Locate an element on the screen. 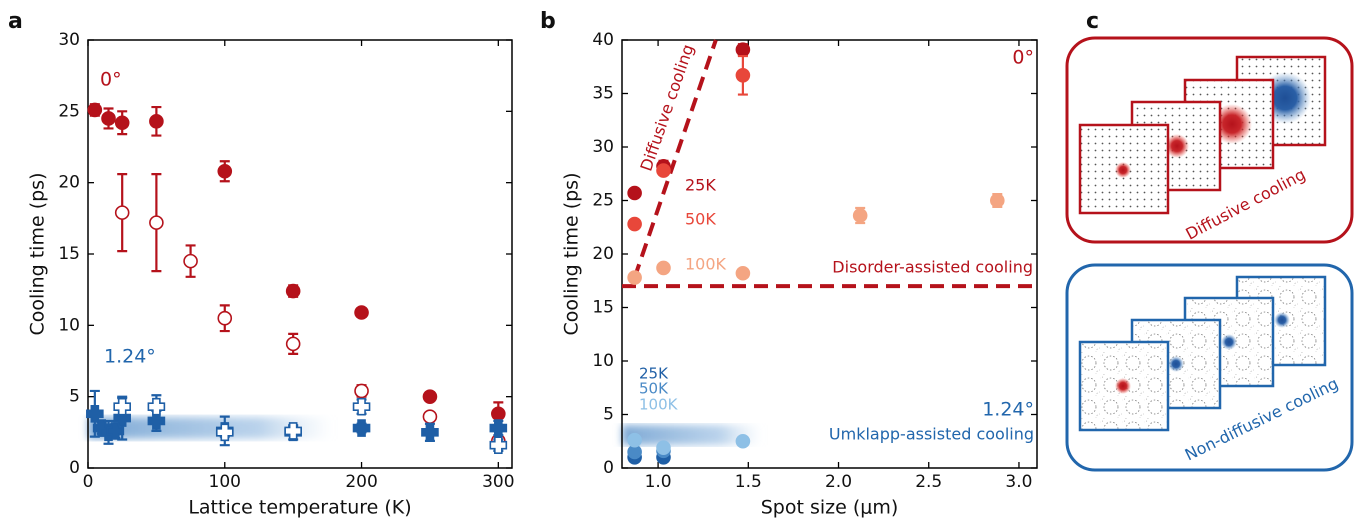  blur-band is located at coordinates (692, 435).